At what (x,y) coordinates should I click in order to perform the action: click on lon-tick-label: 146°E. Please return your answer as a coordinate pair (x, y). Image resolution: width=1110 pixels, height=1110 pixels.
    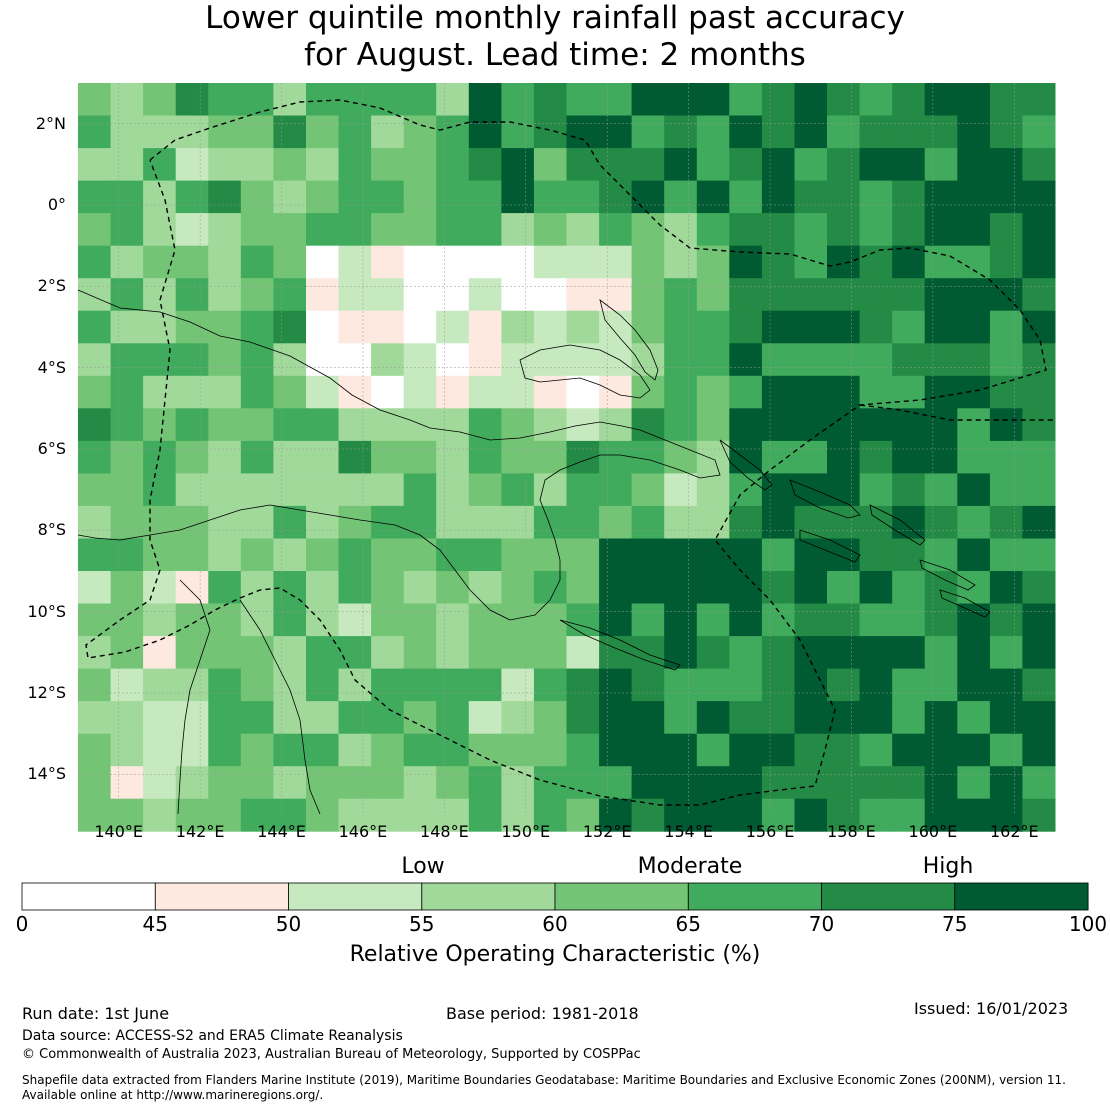
    Looking at the image, I should click on (363, 831).